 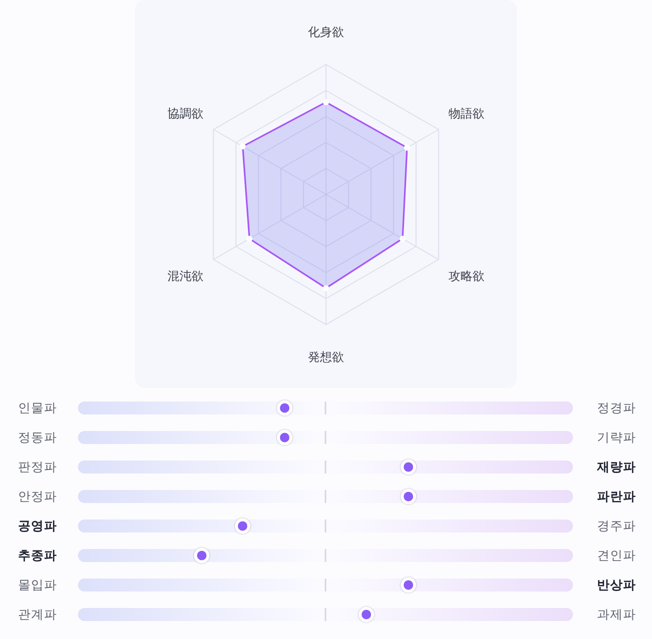 I want to click on y-tick-label: 공영파, so click(x=37, y=526).